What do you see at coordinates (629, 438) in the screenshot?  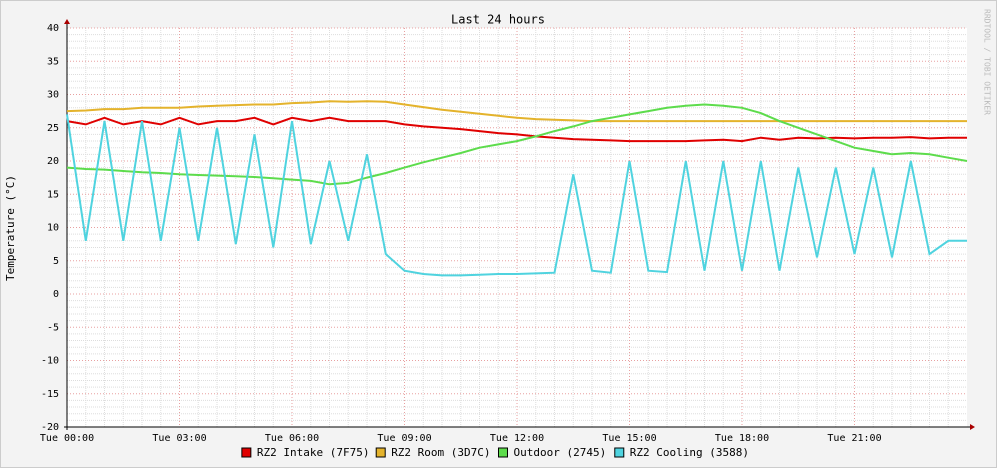 I see `x-tick-label: Tue 15:00` at bounding box center [629, 438].